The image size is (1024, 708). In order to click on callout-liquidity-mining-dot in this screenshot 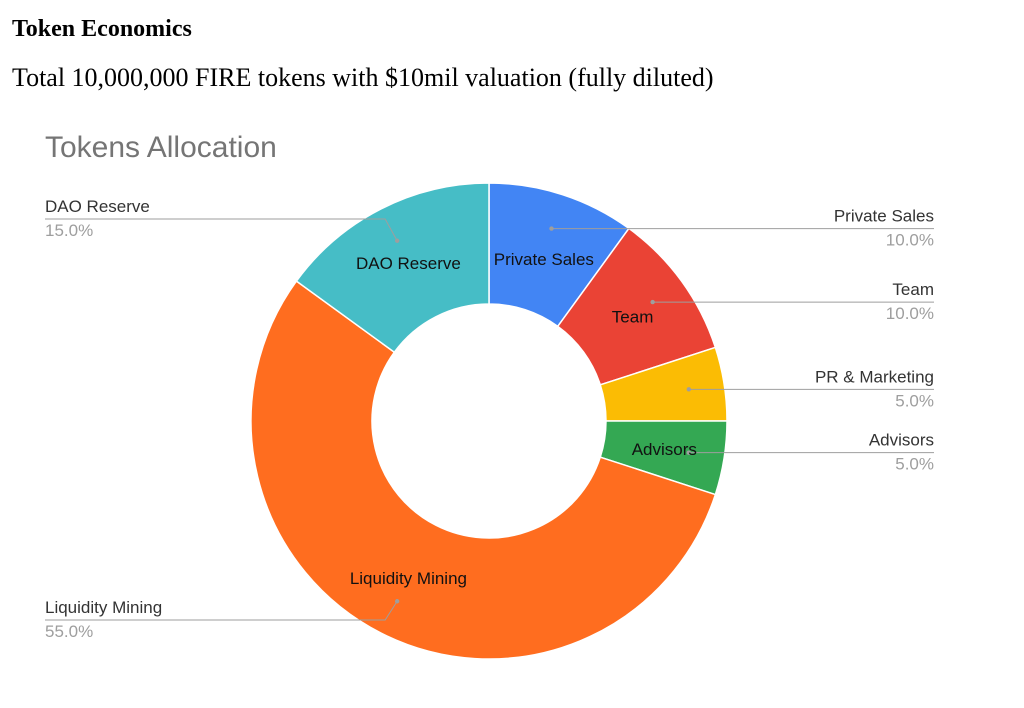, I will do `click(397, 601)`.